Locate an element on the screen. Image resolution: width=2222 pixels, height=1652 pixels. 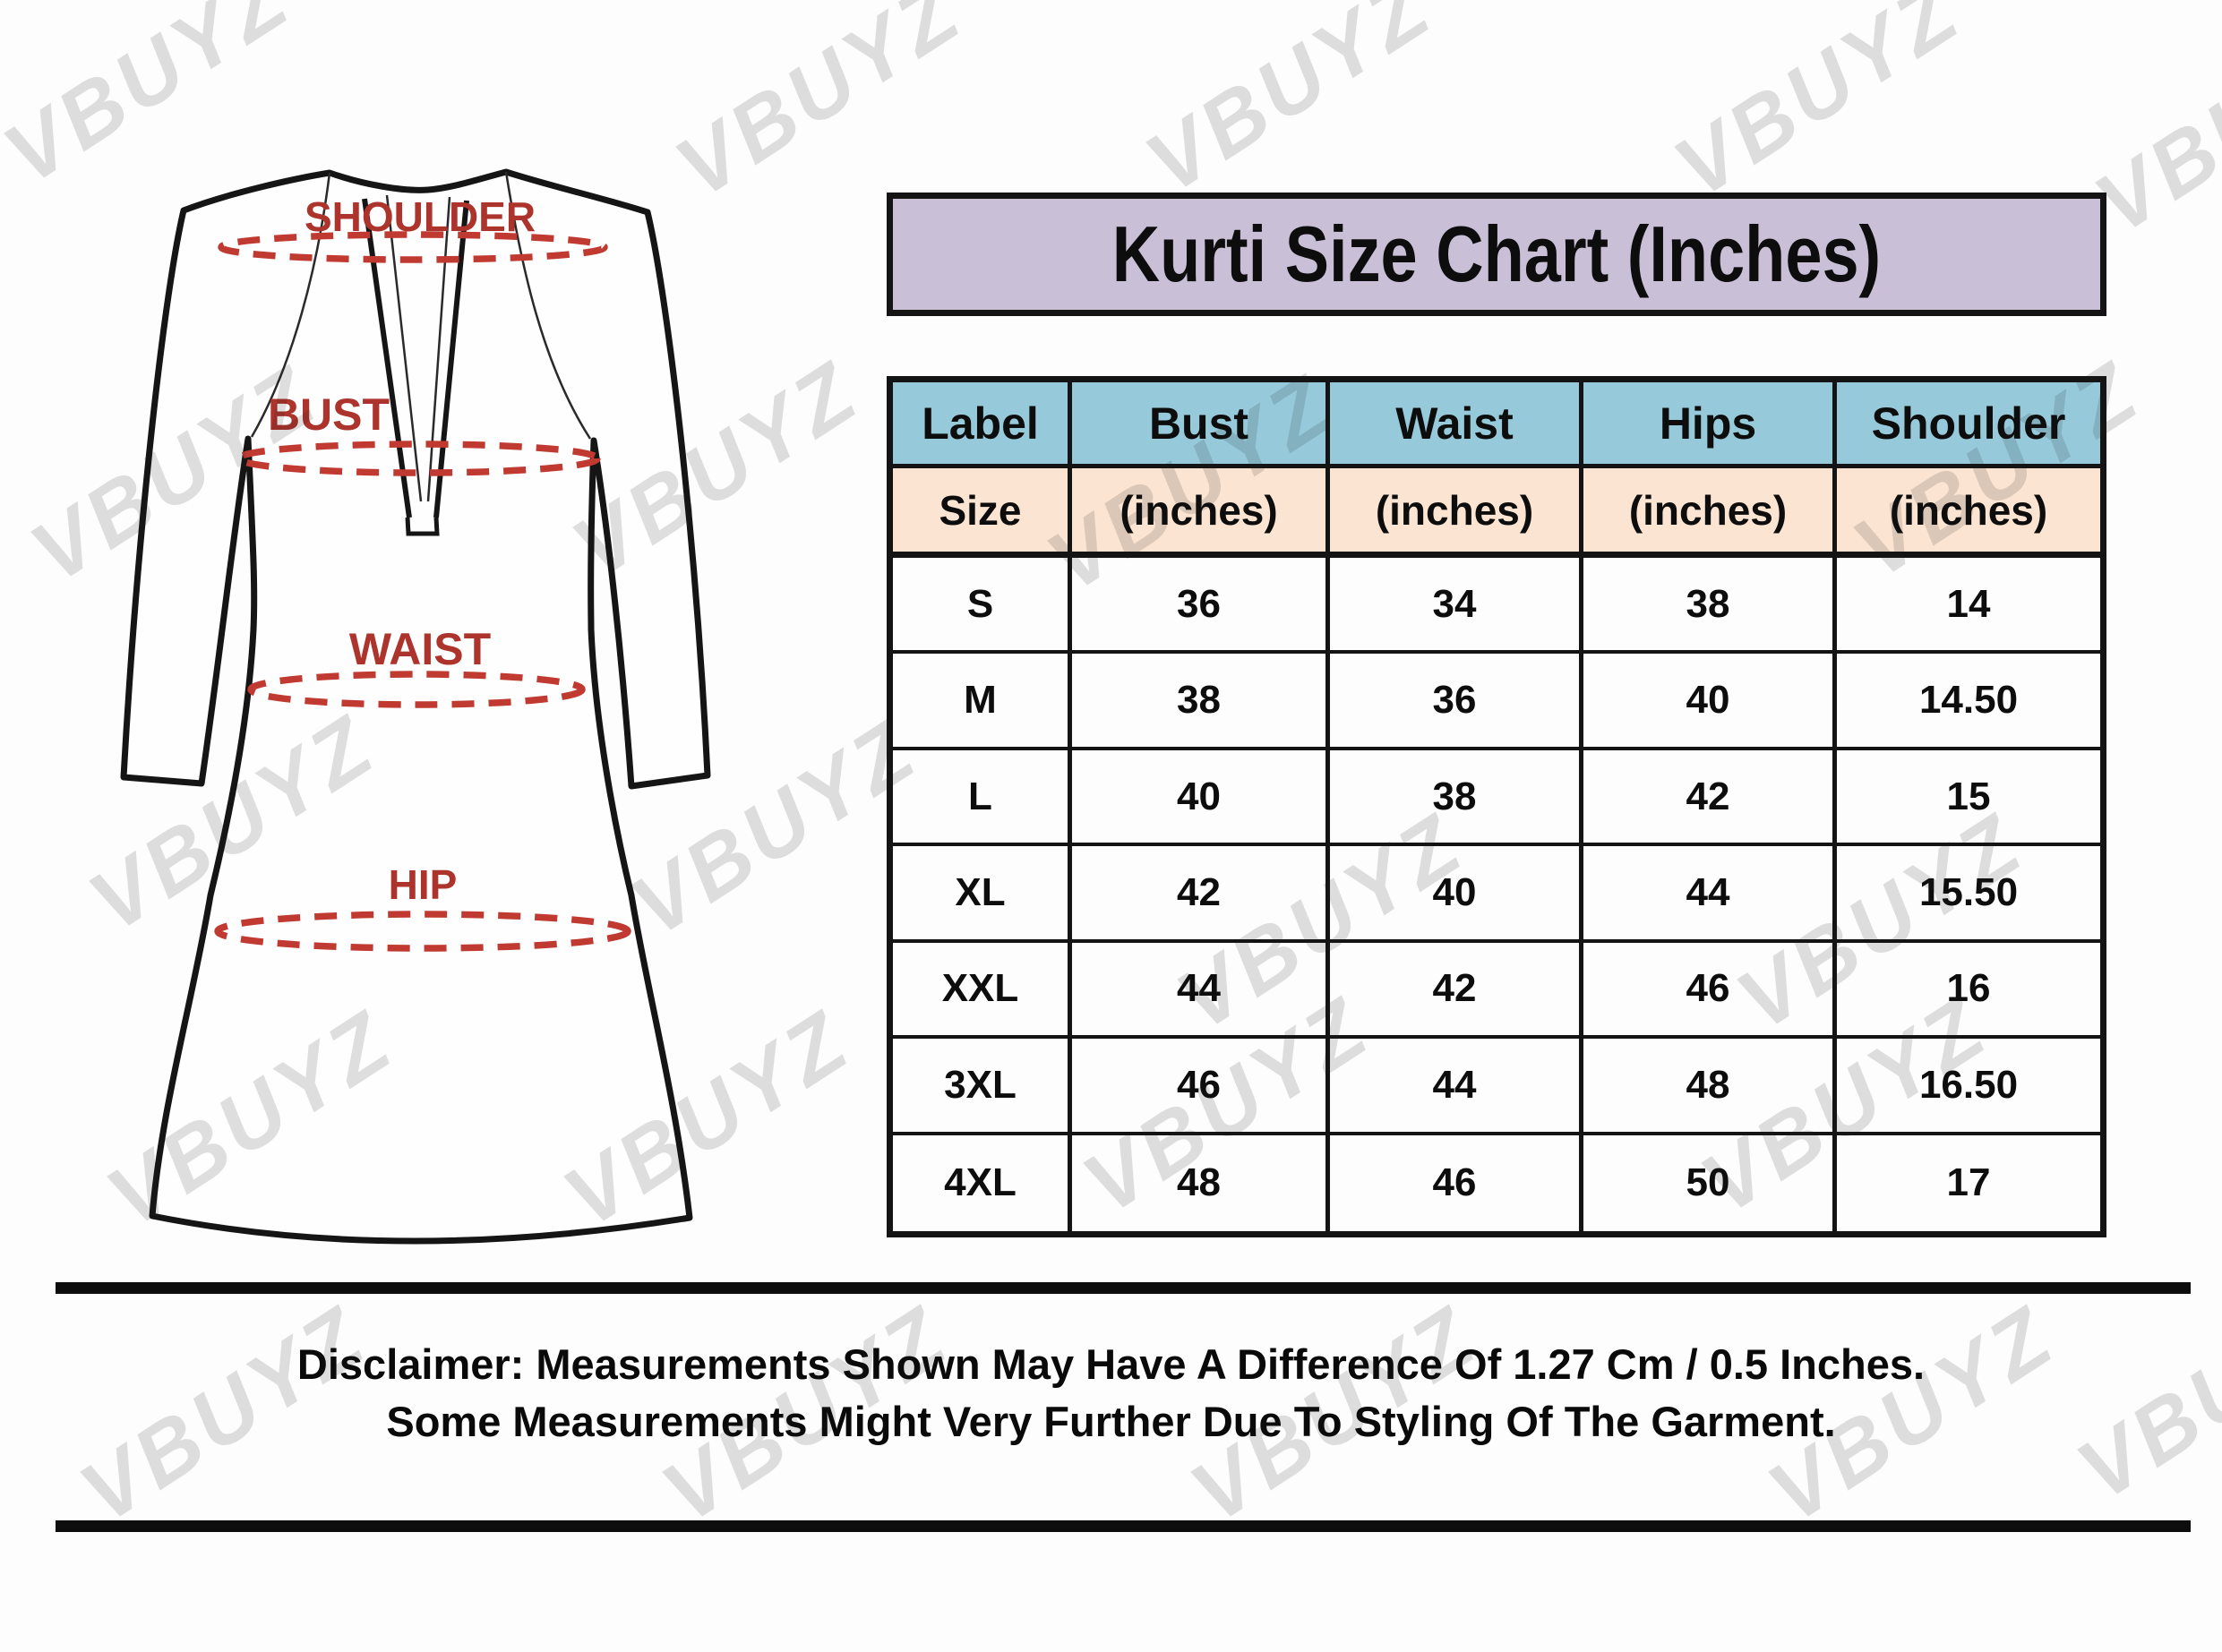
size-cell: M is located at coordinates (983, 702).